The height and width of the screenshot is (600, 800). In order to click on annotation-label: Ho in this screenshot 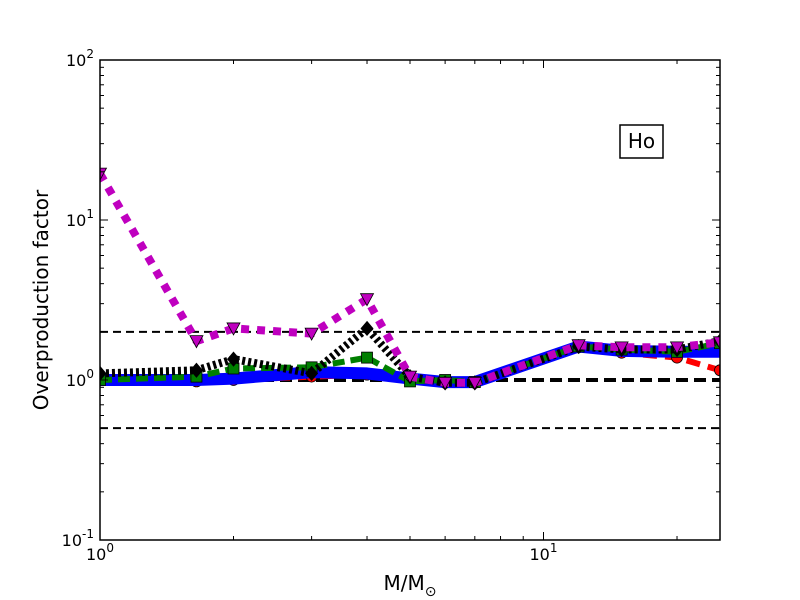, I will do `click(641, 141)`.